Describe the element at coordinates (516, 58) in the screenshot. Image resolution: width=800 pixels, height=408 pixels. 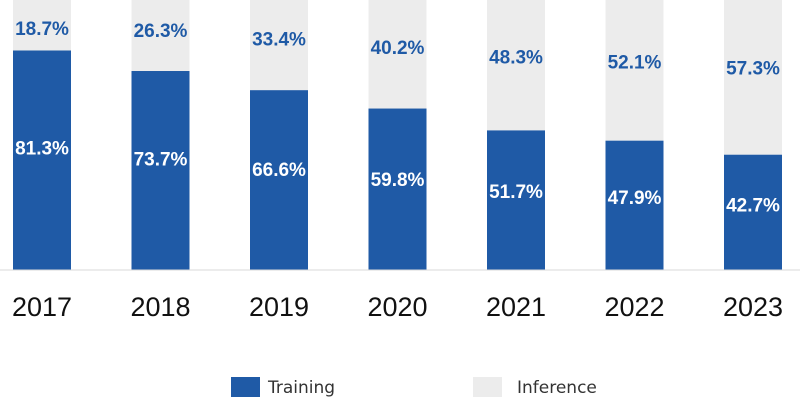
I see `data-label-inference-2021: 48.3%` at that location.